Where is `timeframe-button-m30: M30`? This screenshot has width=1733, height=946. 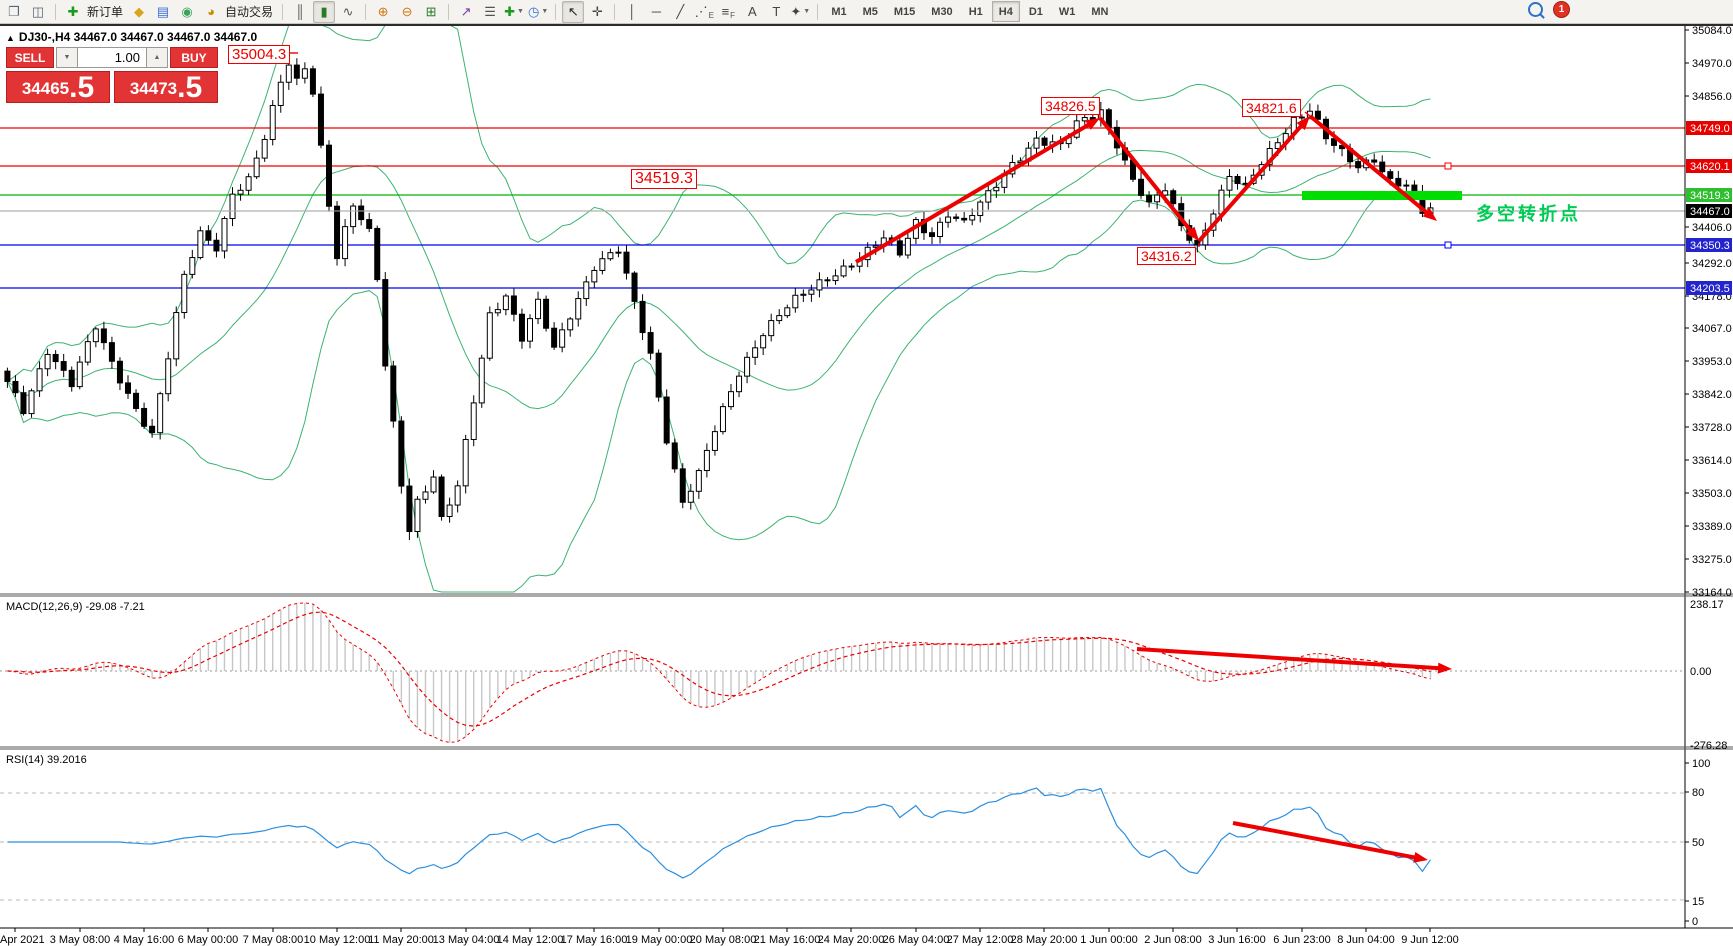 timeframe-button-m30: M30 is located at coordinates (942, 11).